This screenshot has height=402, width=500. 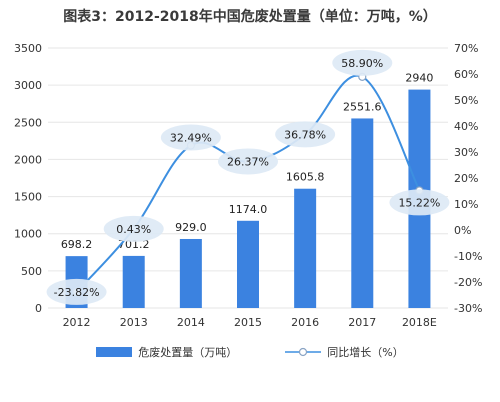 What do you see at coordinates (466, 126) in the screenshot?
I see `y-right-tick-label: 40%` at bounding box center [466, 126].